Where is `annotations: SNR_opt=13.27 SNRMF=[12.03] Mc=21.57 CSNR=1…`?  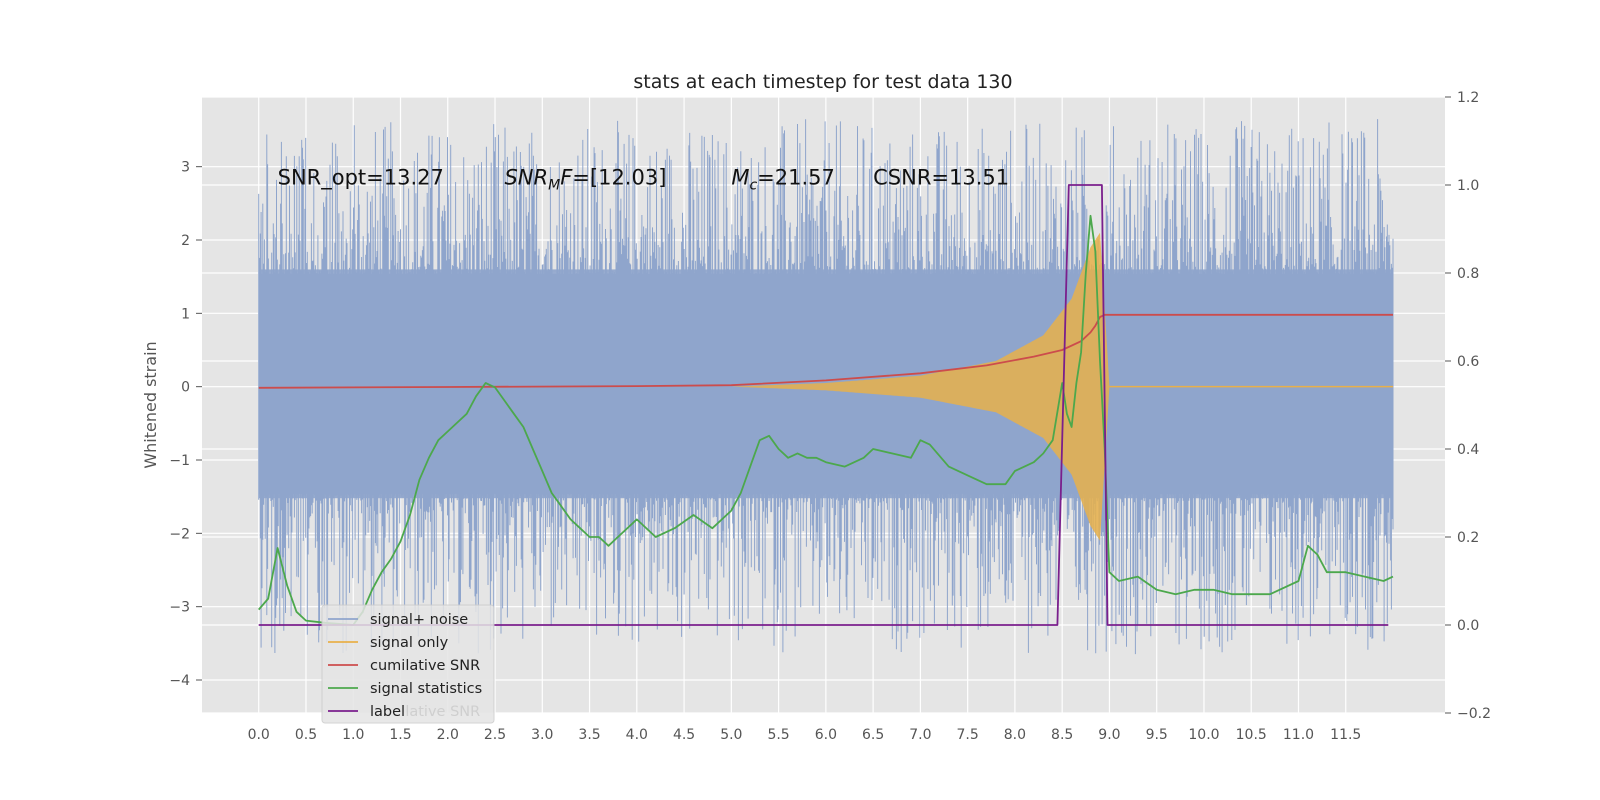
annotations: SNR_opt=13.27 SNRMF=[12.03] Mc=21.57 CSNR=1… is located at coordinates (644, 180).